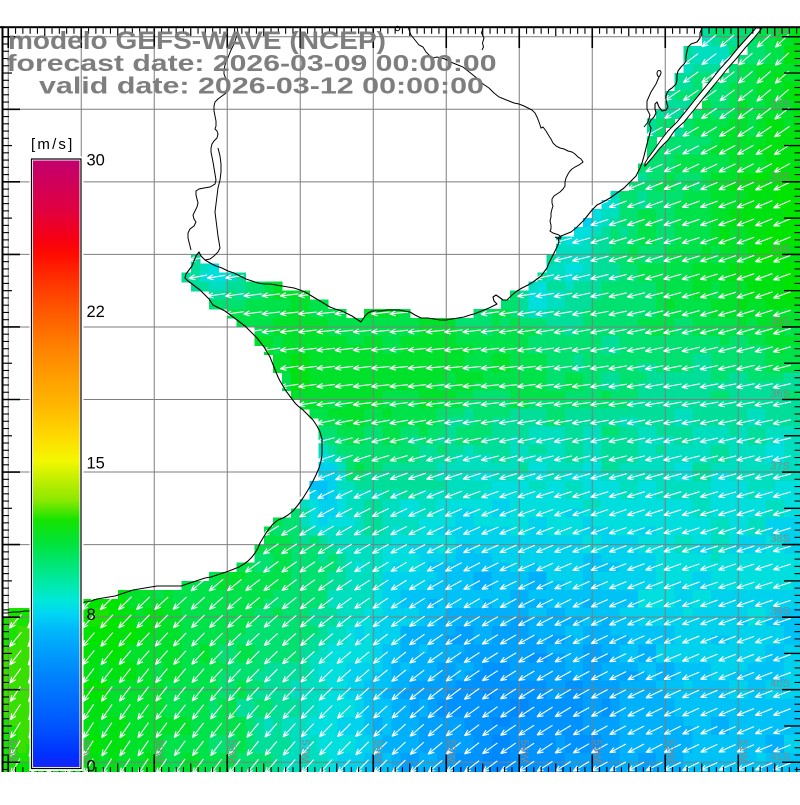  I want to click on svg-text: 8, so click(91, 615).